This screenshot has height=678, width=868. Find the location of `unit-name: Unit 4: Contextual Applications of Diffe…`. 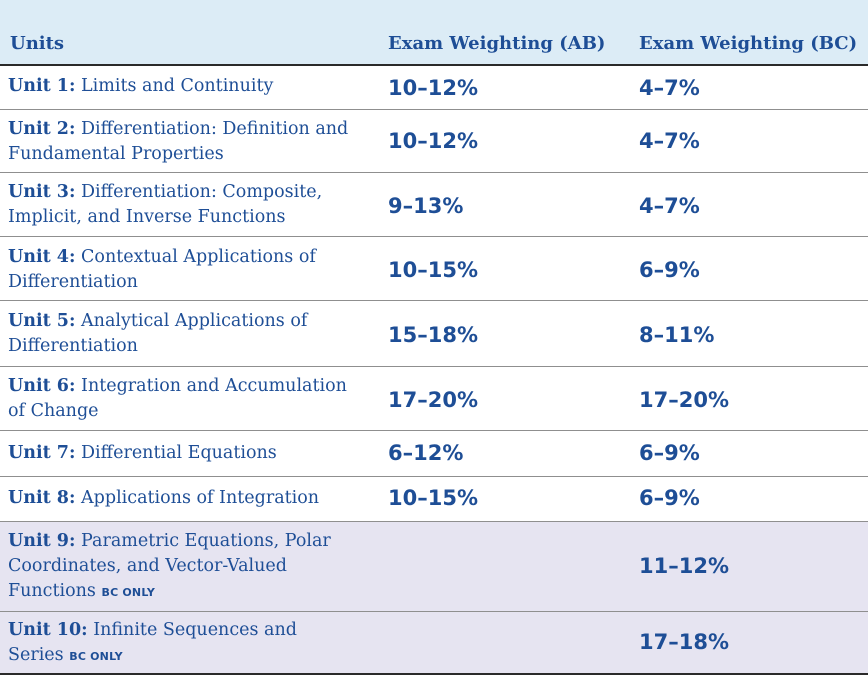

unit-name: Unit 4: Contextual Applications of Diffe… is located at coordinates (183, 270).